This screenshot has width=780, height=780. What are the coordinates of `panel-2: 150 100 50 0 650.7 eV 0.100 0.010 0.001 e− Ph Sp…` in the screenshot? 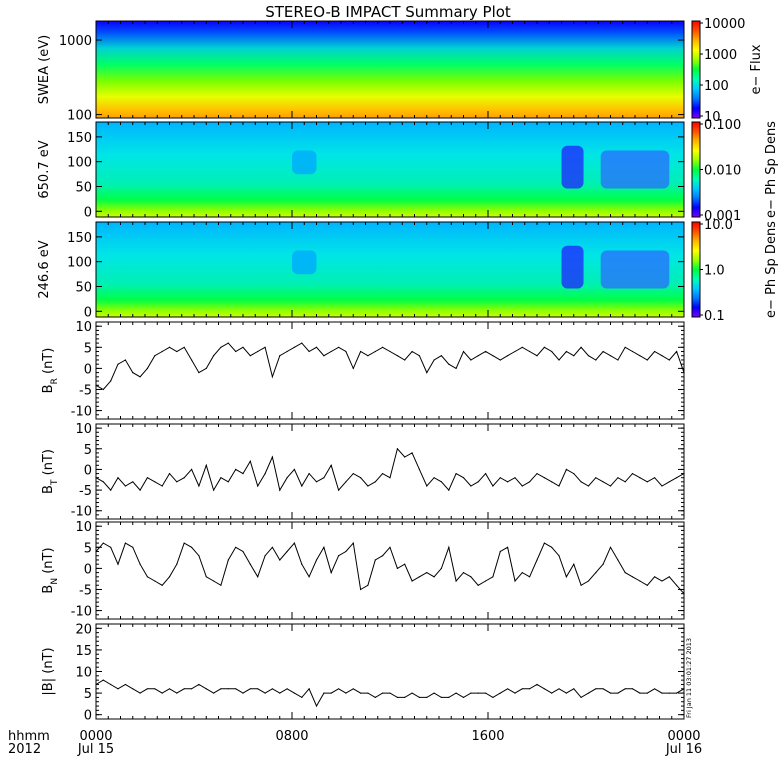 It's located at (408, 171).